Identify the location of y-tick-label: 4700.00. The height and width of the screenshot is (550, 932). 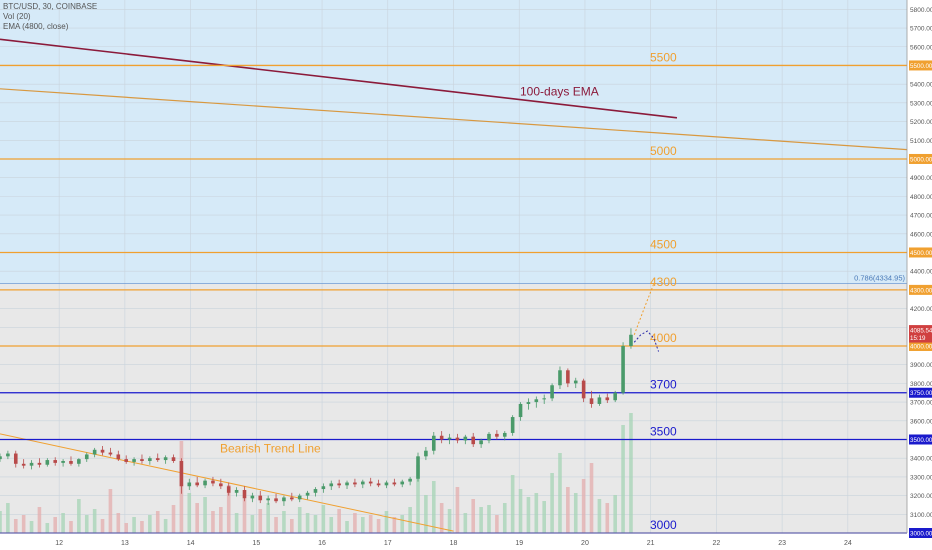
(921, 216).